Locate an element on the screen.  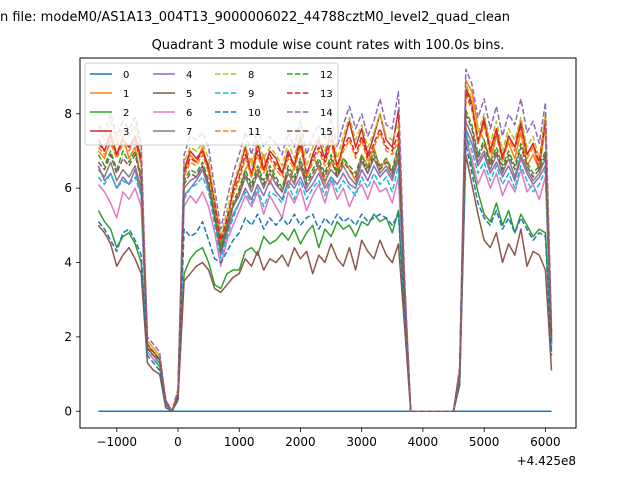
legend-label-10: 10 is located at coordinates (254, 113).